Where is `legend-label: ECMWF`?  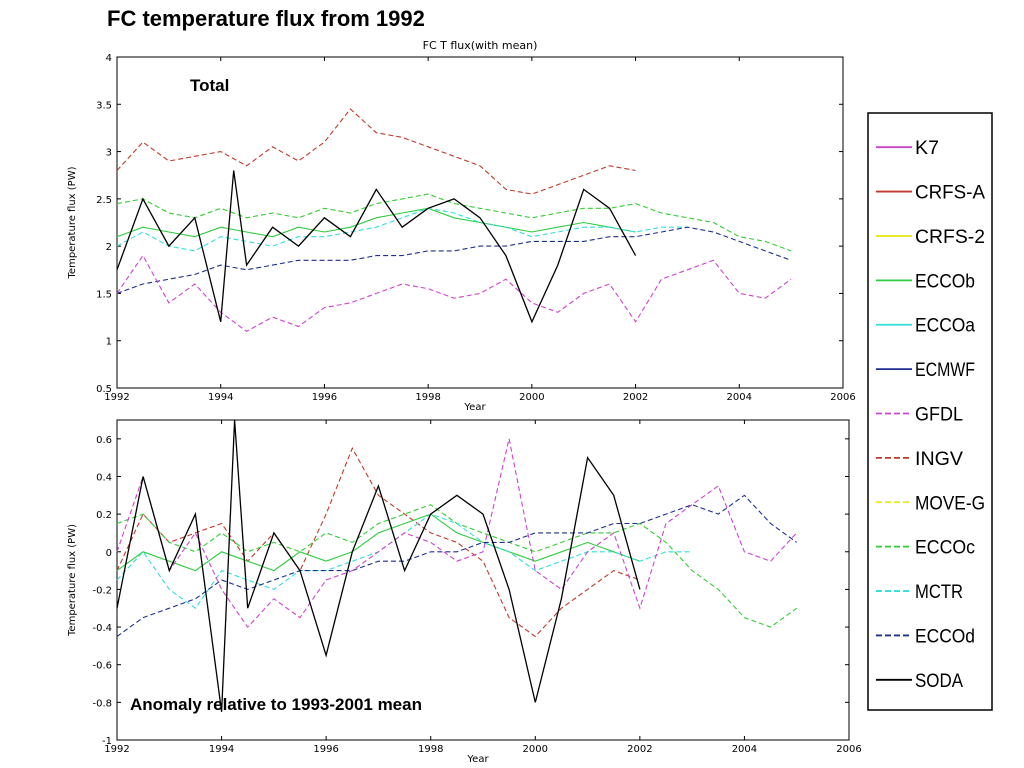 legend-label: ECMWF is located at coordinates (945, 370).